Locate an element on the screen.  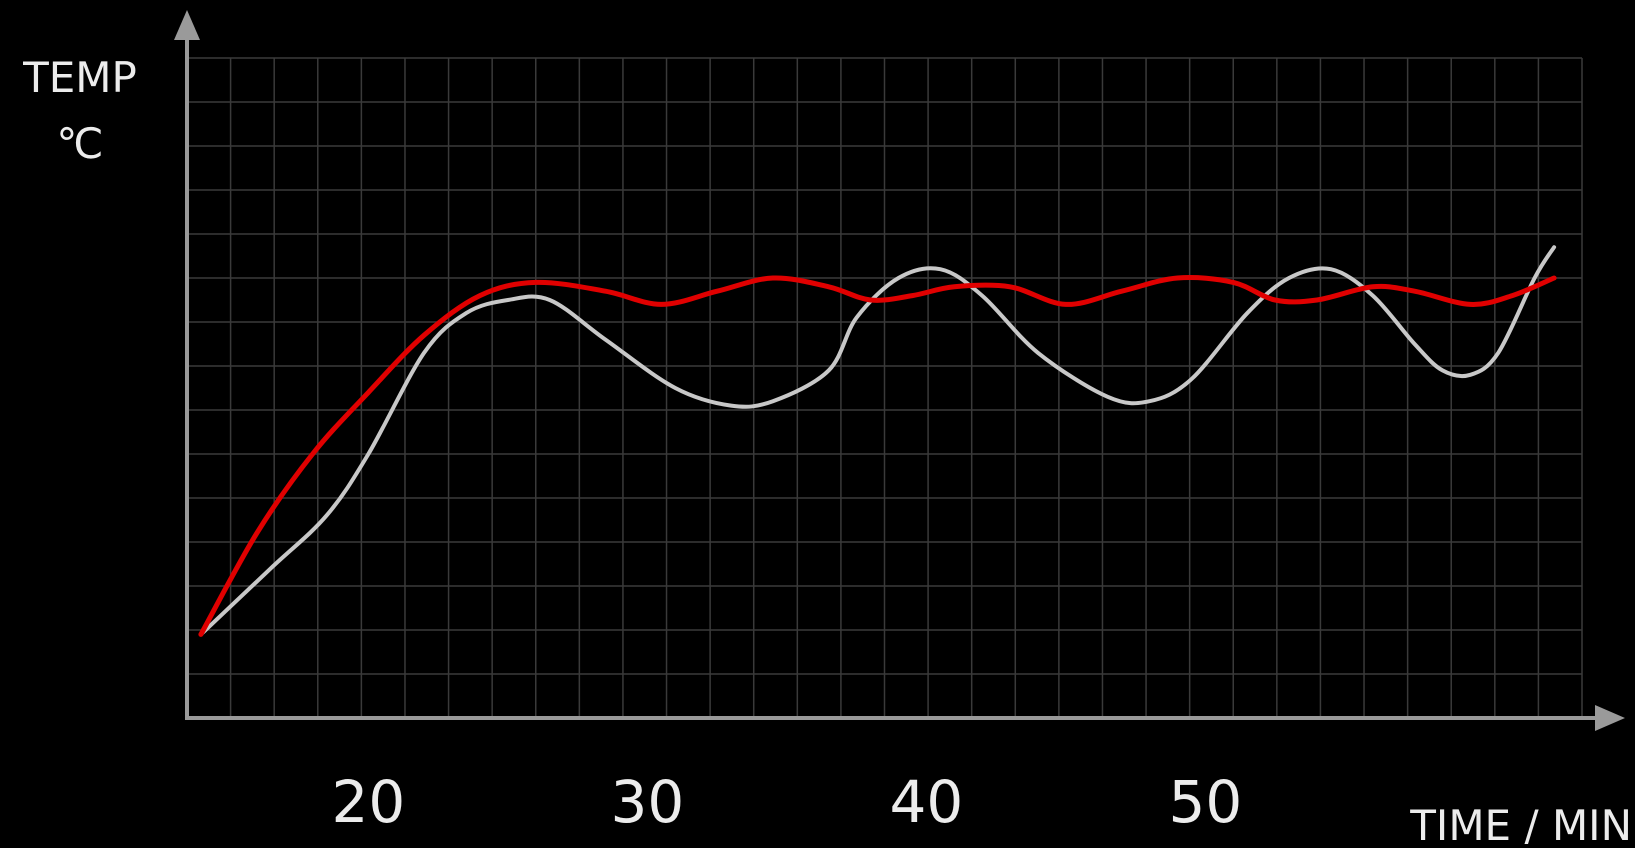
y-axis-arrow-icon is located at coordinates (187, 25).